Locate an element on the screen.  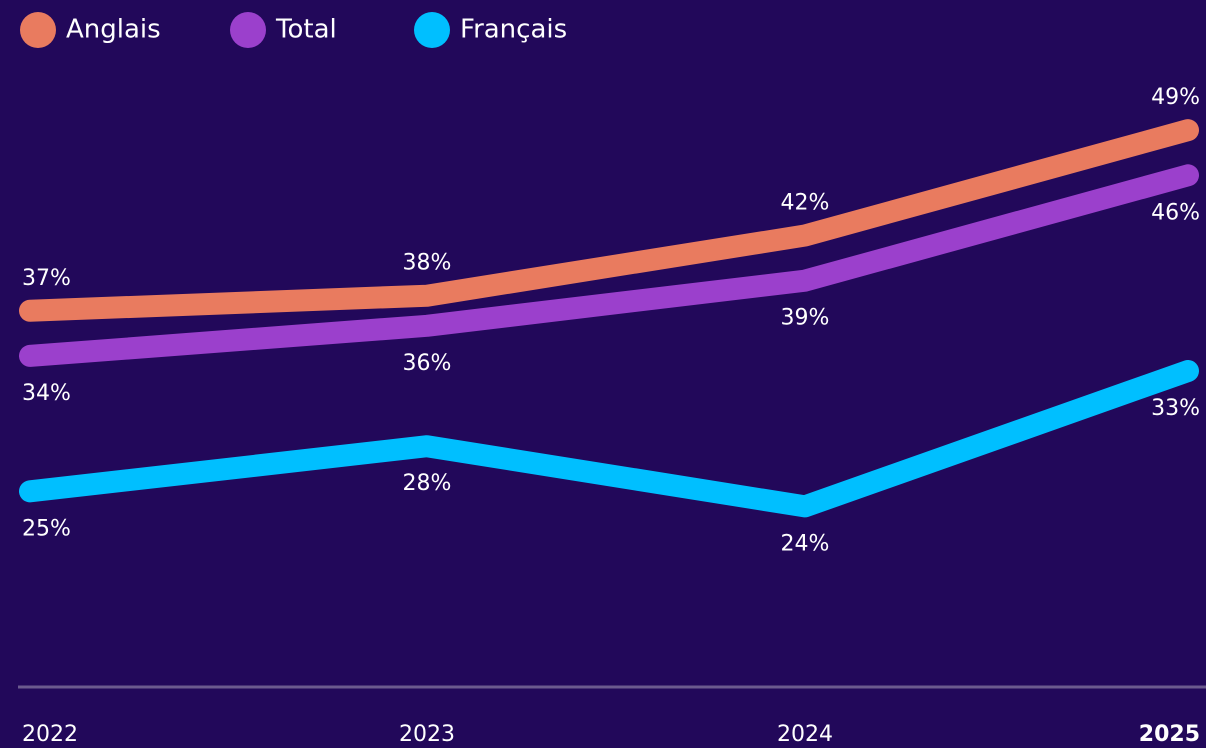
data-label: 46% is located at coordinates (1175, 212).